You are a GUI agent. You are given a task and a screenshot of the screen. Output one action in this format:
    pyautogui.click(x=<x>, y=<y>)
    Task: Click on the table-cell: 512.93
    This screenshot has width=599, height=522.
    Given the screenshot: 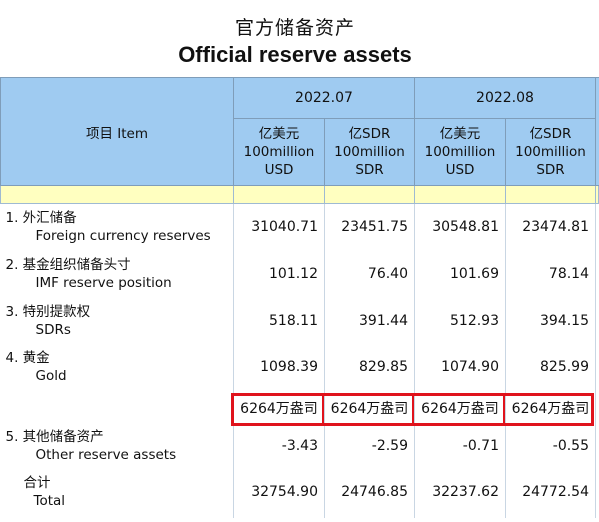 What is the action you would take?
    pyautogui.click(x=460, y=320)
    